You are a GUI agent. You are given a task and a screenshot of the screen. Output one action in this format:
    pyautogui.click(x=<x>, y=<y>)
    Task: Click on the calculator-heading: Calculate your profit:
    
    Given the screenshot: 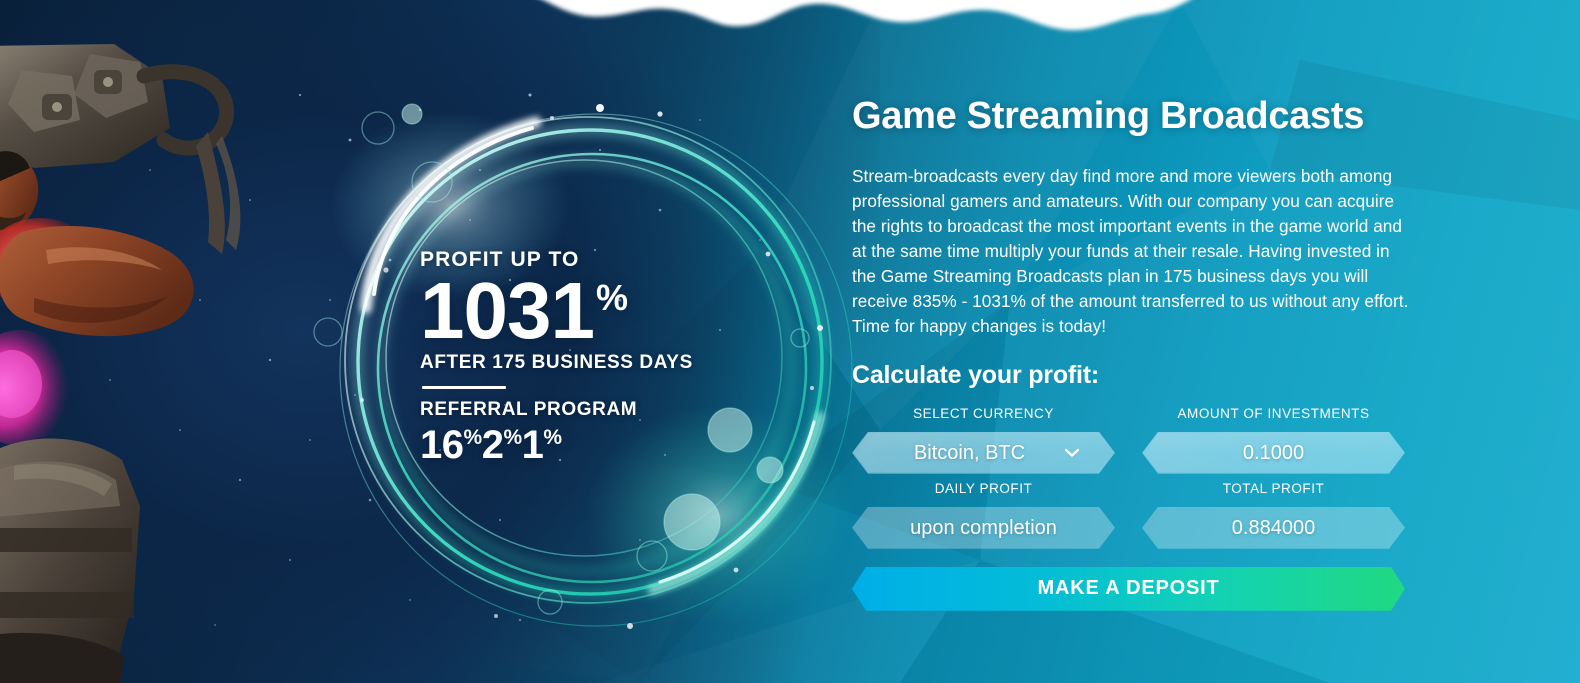 What is the action you would take?
    pyautogui.click(x=976, y=374)
    